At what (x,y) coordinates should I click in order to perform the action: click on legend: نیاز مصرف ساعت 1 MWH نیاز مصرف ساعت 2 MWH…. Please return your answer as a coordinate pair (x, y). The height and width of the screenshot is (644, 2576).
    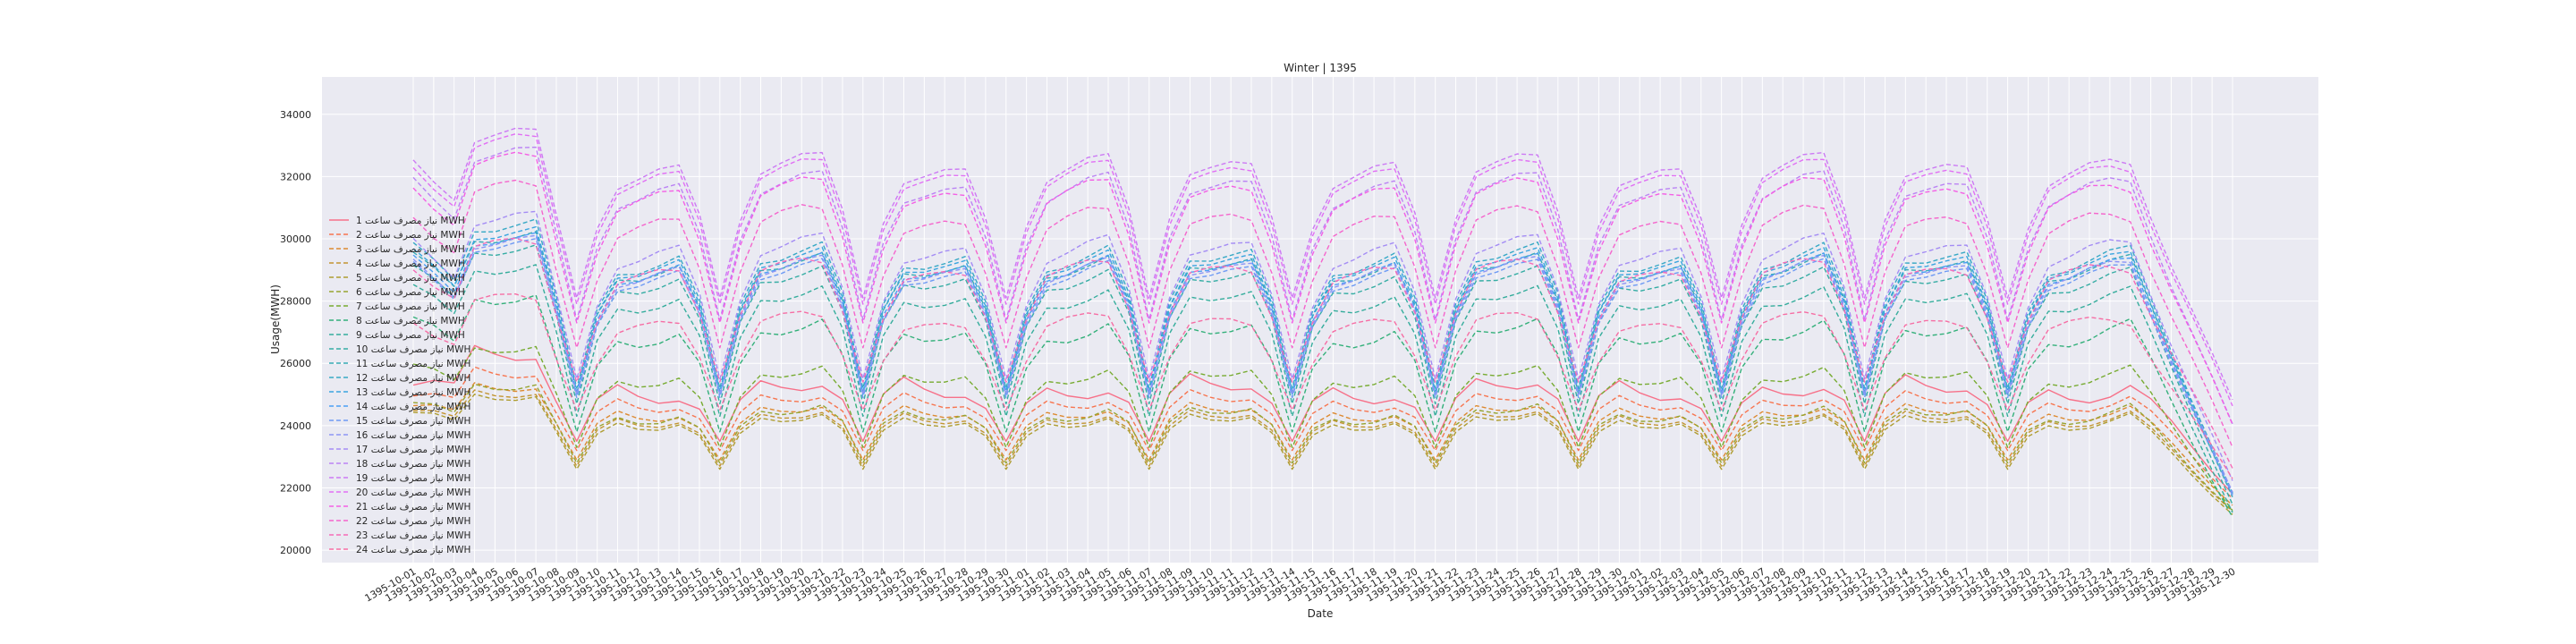
    Looking at the image, I should click on (399, 385).